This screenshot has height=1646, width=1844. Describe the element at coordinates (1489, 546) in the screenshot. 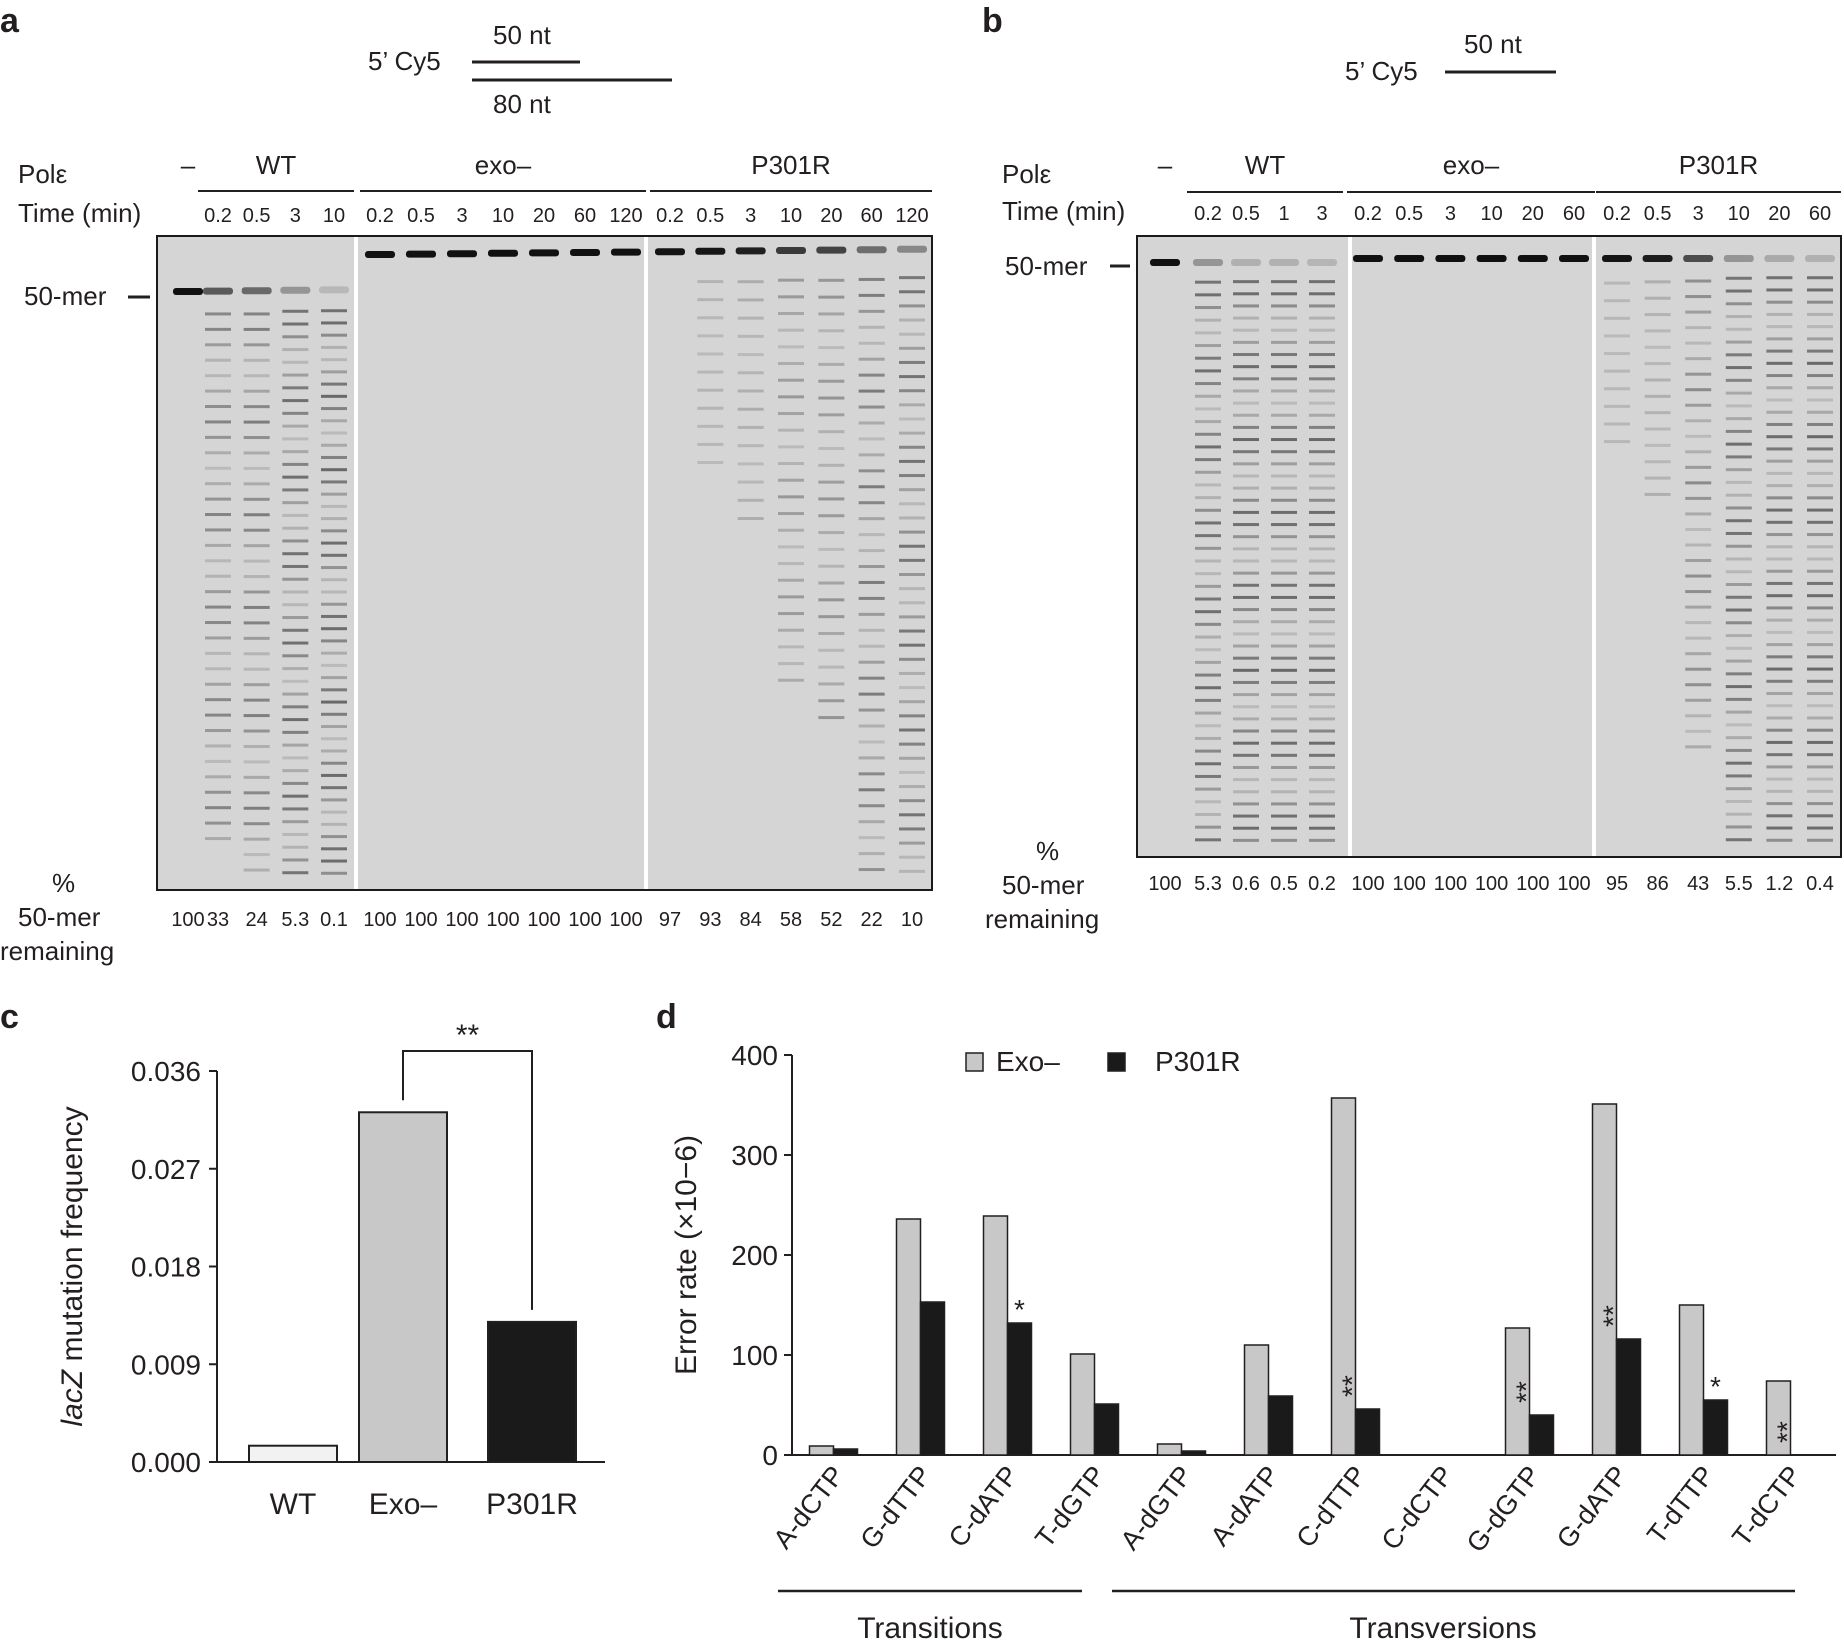

I see `gel-background` at that location.